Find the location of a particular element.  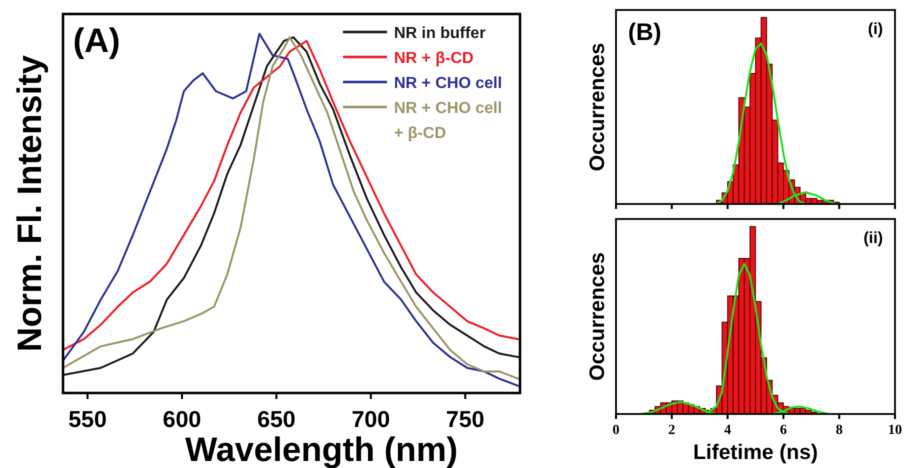

x-tick-label: 600 is located at coordinates (182, 419).